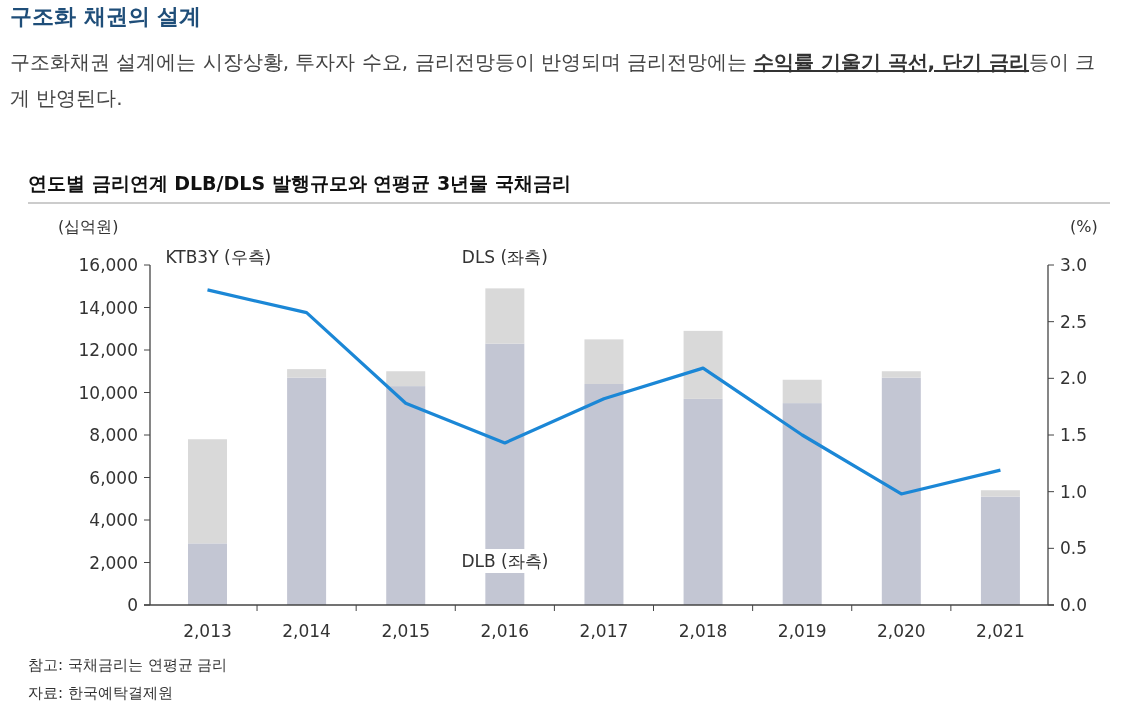  I want to click on y-axis-title: (십억원), so click(88, 226).